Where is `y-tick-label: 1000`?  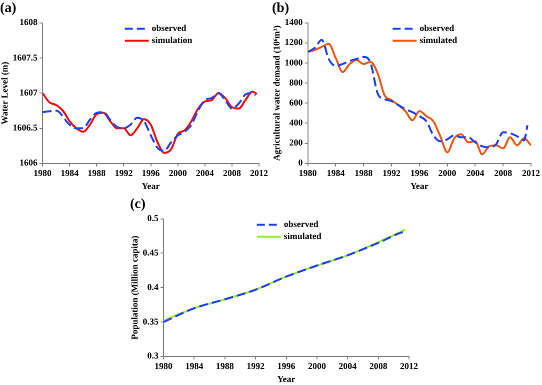 y-tick-label: 1000 is located at coordinates (294, 62).